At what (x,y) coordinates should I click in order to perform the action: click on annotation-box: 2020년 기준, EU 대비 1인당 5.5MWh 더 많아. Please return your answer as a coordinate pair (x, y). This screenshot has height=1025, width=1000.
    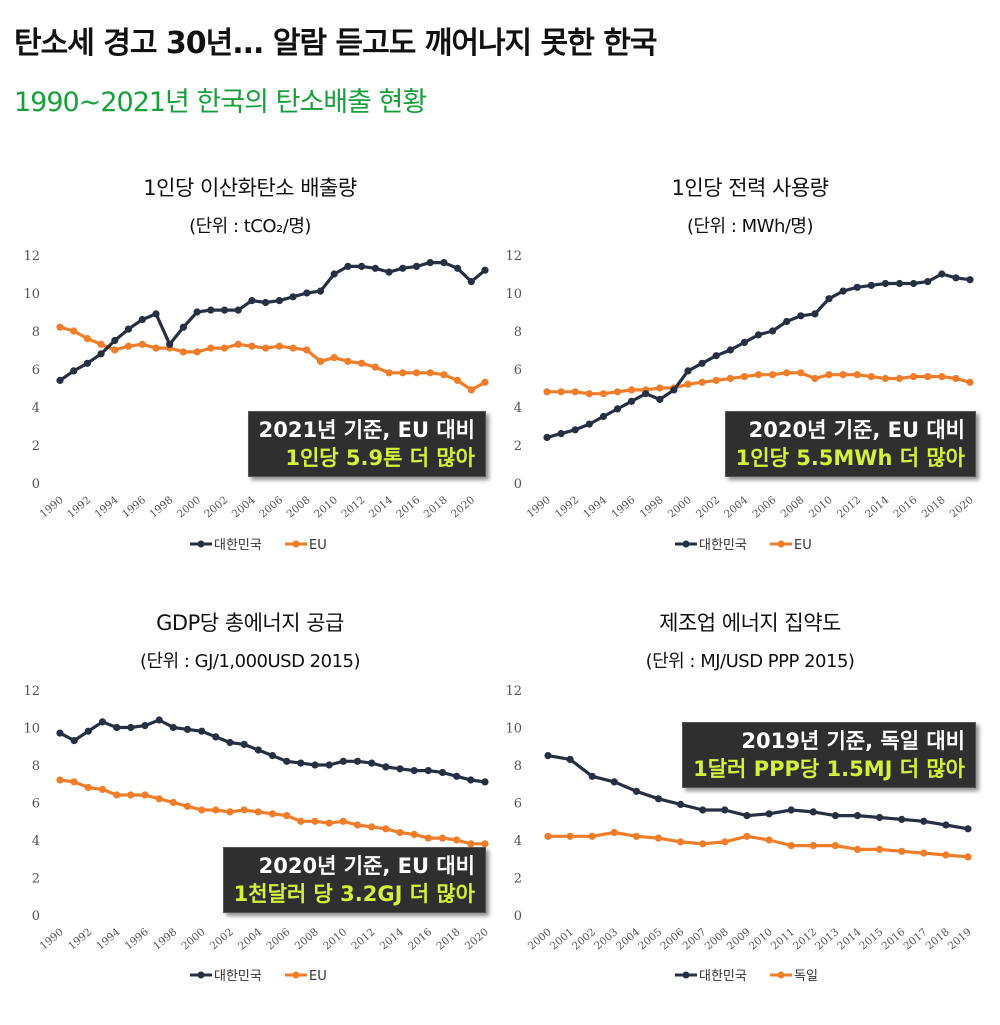
    Looking at the image, I should click on (850, 444).